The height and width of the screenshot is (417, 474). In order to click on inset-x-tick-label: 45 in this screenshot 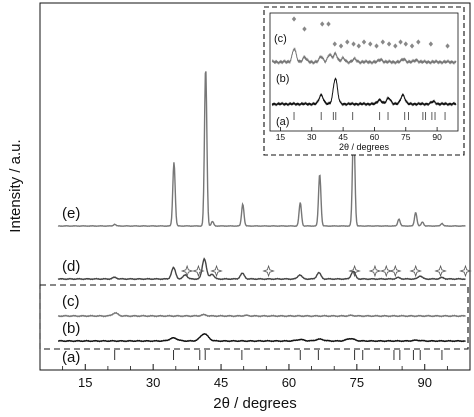, I will do `click(343, 137)`.